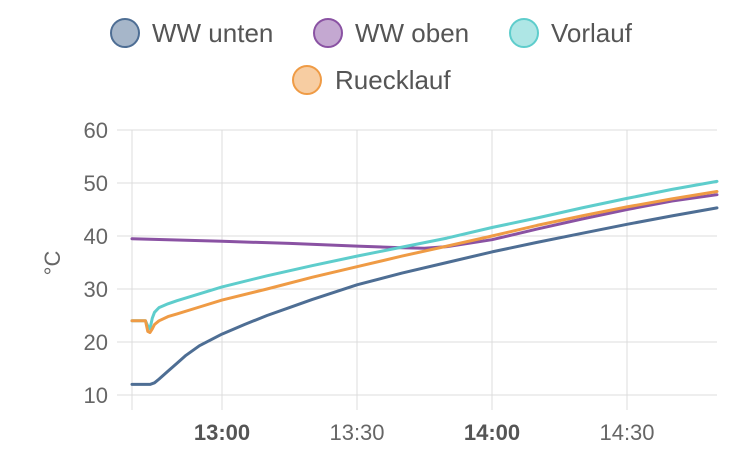 This screenshot has width=750, height=454. Describe the element at coordinates (412, 33) in the screenshot. I see `legend-label: WW oben` at that location.